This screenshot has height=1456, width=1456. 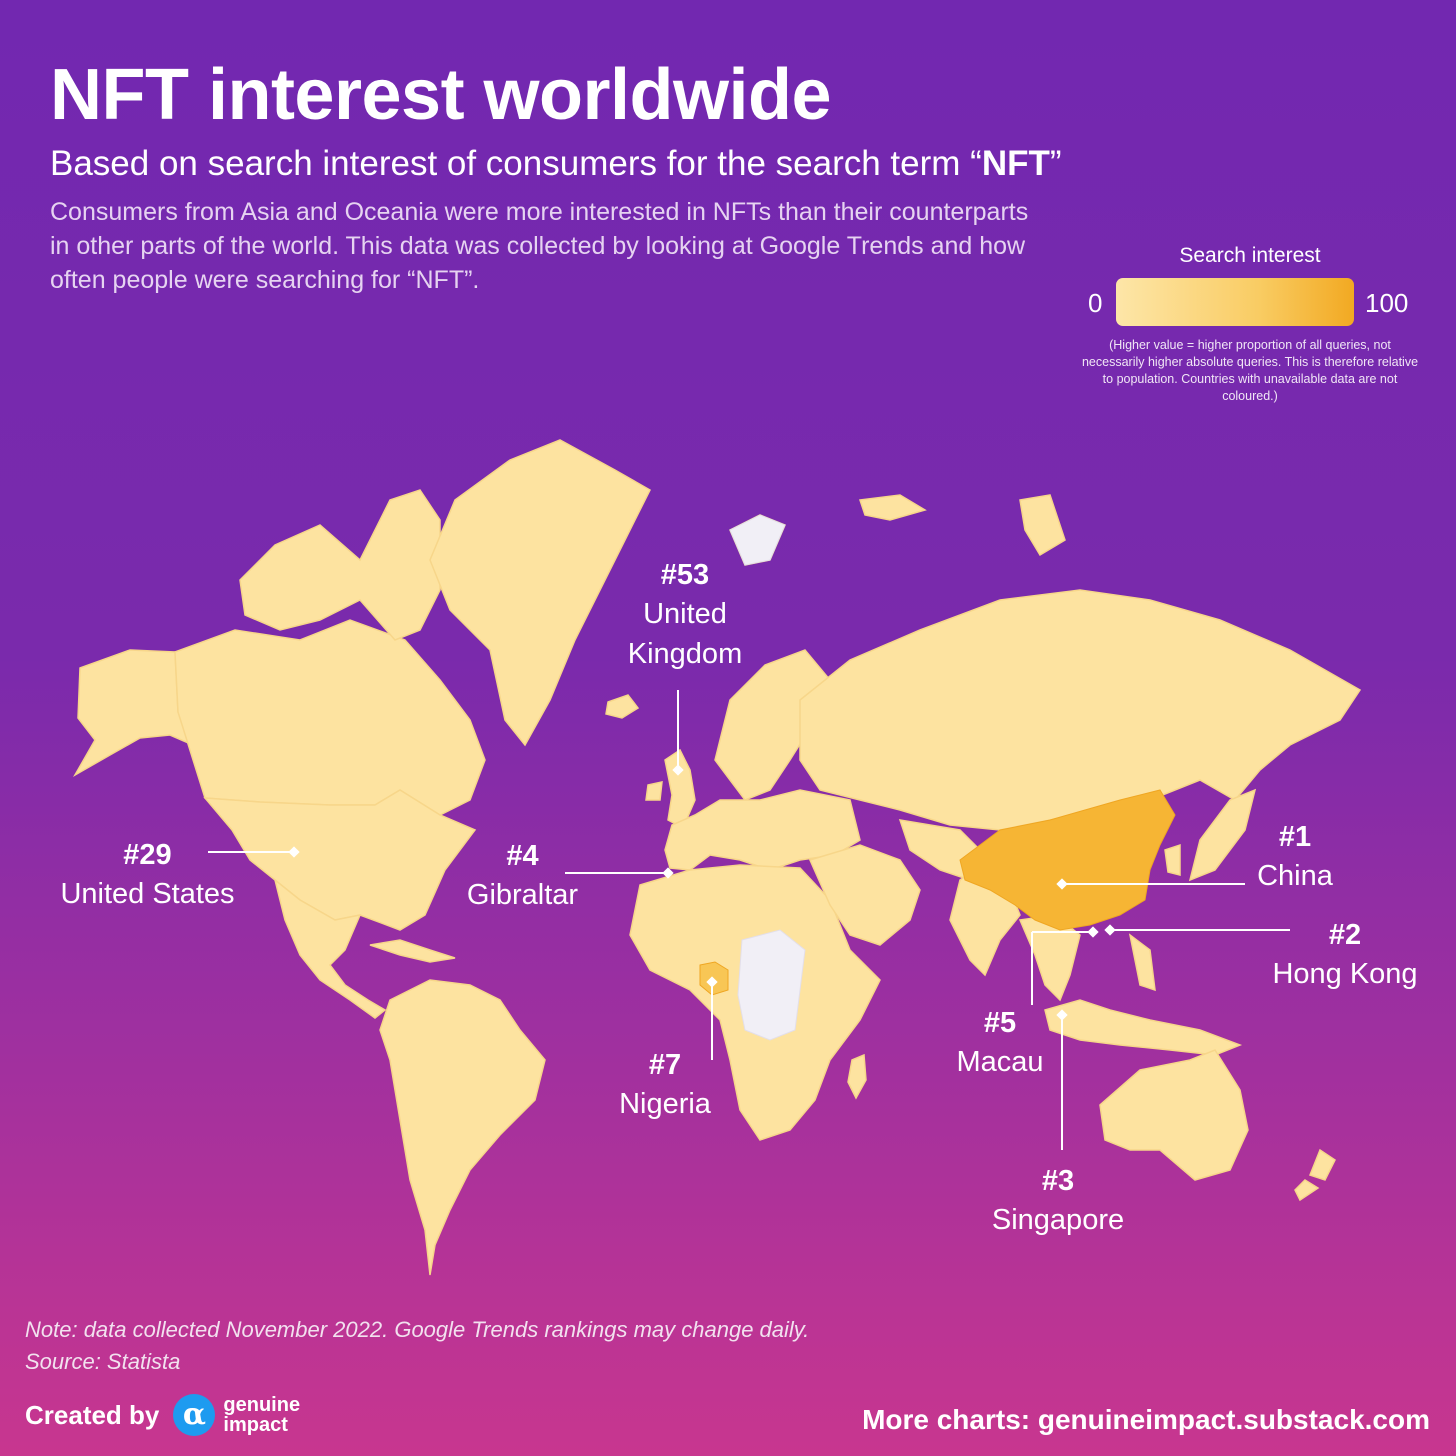 What do you see at coordinates (685, 575) in the screenshot?
I see `rank-uk: #53` at bounding box center [685, 575].